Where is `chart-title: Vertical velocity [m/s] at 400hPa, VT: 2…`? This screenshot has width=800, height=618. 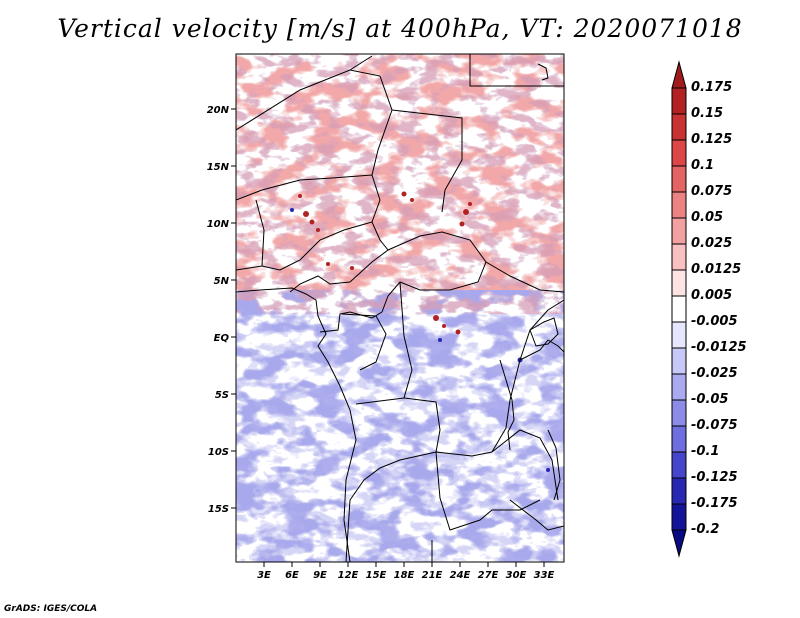 chart-title: Vertical velocity [m/s] at 400hPa, VT: 2… is located at coordinates (400, 28).